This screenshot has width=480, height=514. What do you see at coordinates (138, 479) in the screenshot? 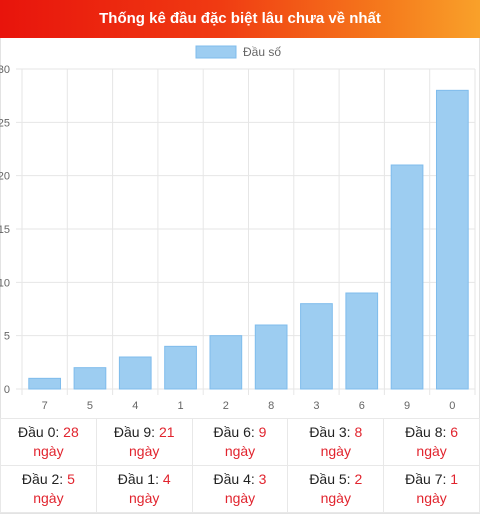
I see `stat-label: Đầu 1:` at bounding box center [138, 479].